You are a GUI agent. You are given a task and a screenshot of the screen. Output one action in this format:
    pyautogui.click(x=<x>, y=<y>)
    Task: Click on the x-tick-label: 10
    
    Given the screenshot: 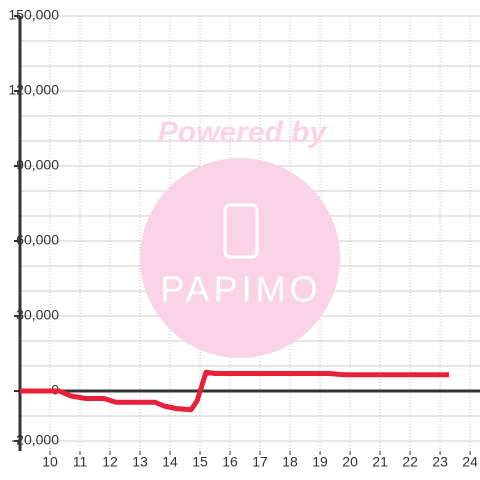 What is the action you would take?
    pyautogui.click(x=50, y=462)
    